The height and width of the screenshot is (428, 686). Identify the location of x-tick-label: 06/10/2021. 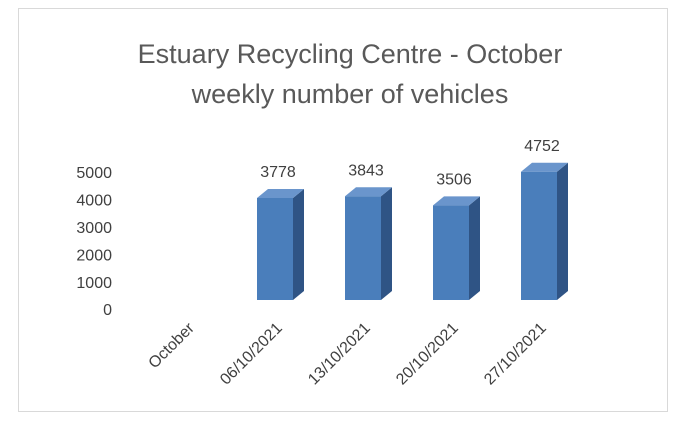
(251, 354).